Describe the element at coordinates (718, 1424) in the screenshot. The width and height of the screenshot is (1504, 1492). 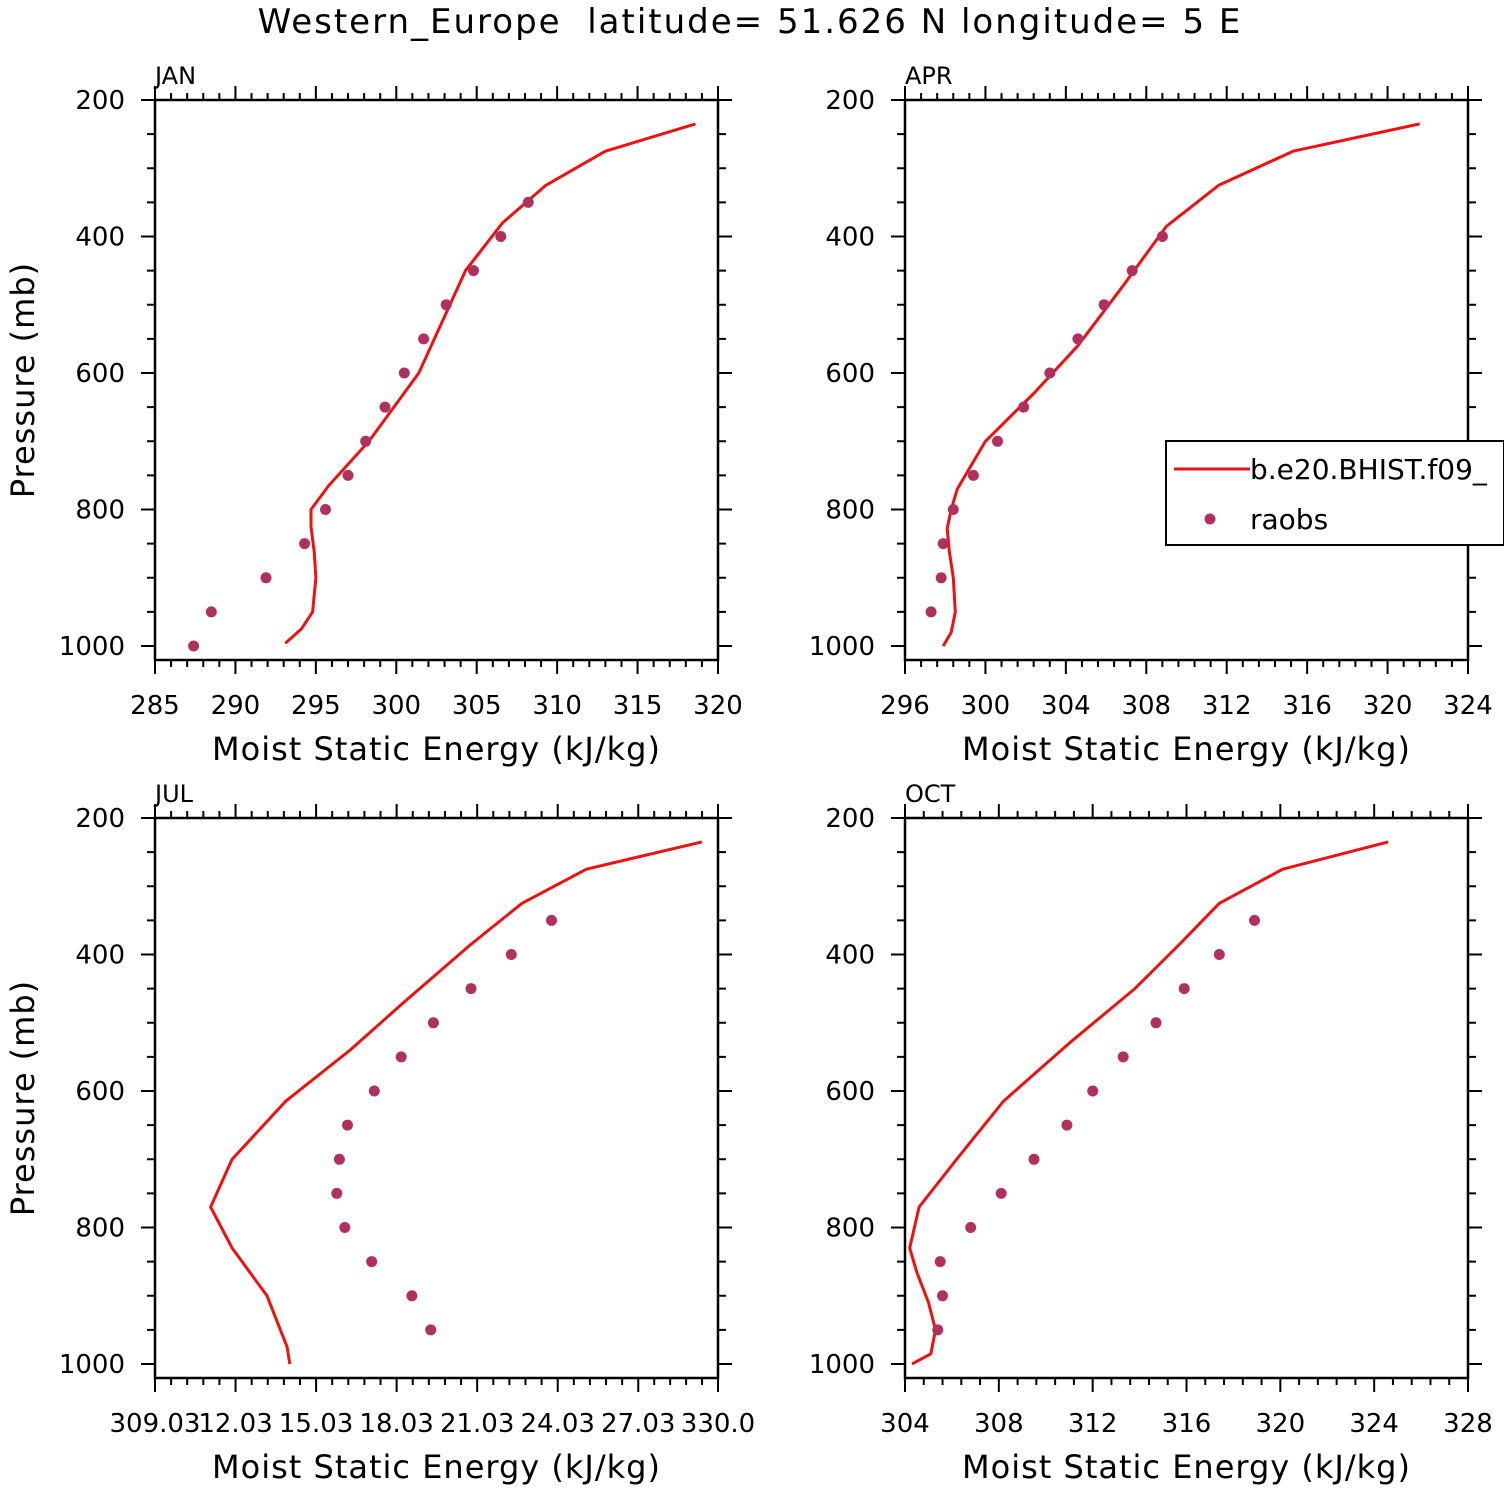
I see `x-tick-label: 330.0` at that location.